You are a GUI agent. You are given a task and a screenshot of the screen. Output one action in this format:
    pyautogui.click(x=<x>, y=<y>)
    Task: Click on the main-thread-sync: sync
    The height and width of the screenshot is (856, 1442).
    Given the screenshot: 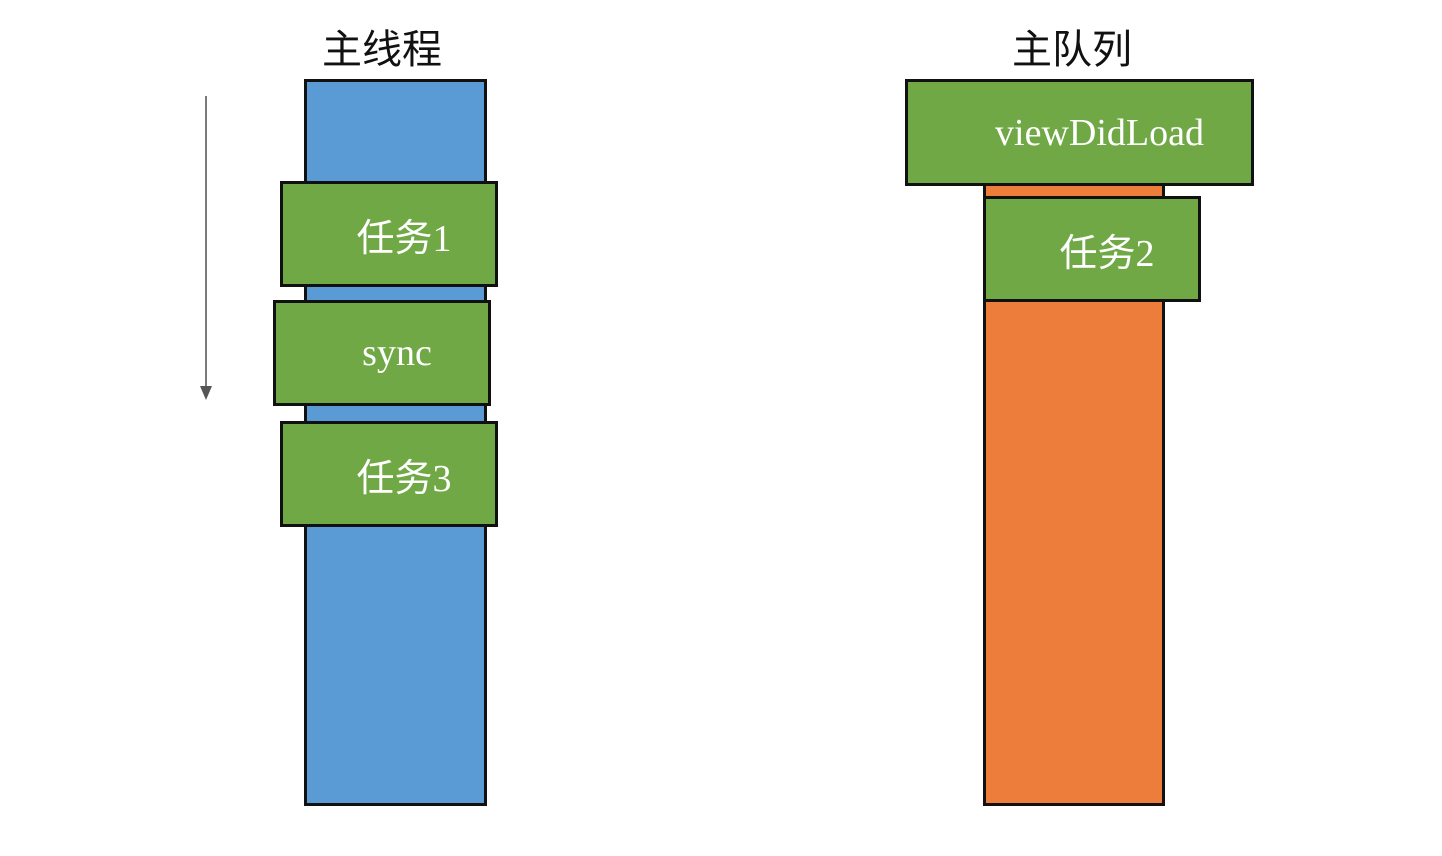 What is the action you would take?
    pyautogui.click(x=382, y=353)
    